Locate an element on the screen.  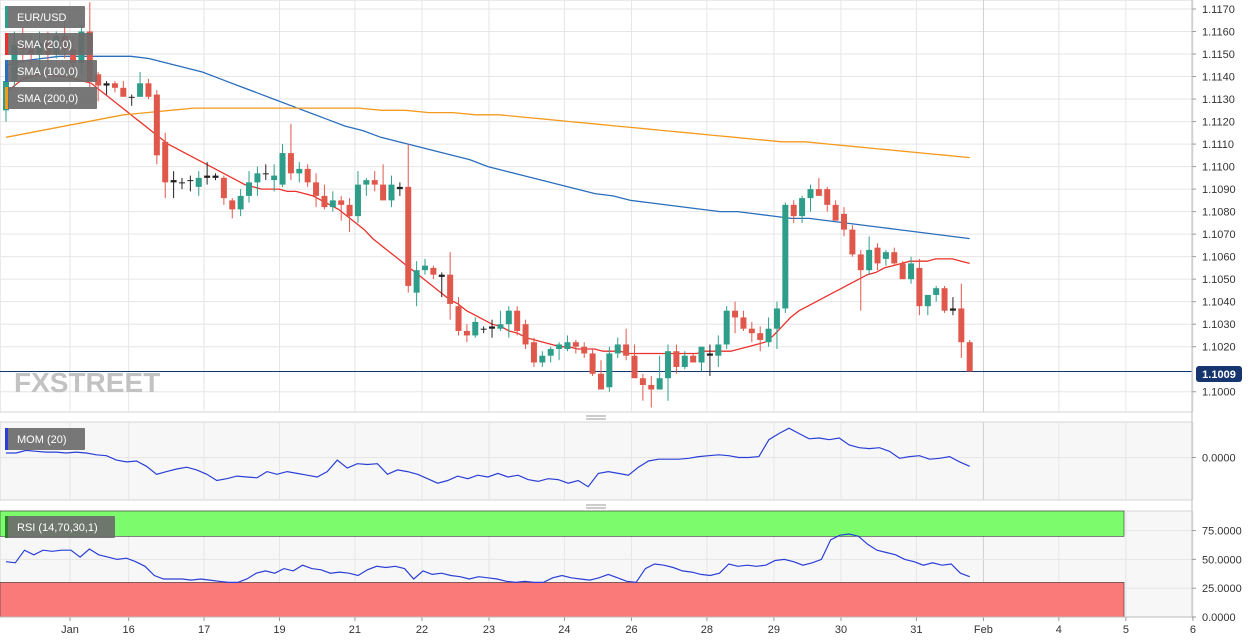
legend-mom-bg is located at coordinates (45, 439).